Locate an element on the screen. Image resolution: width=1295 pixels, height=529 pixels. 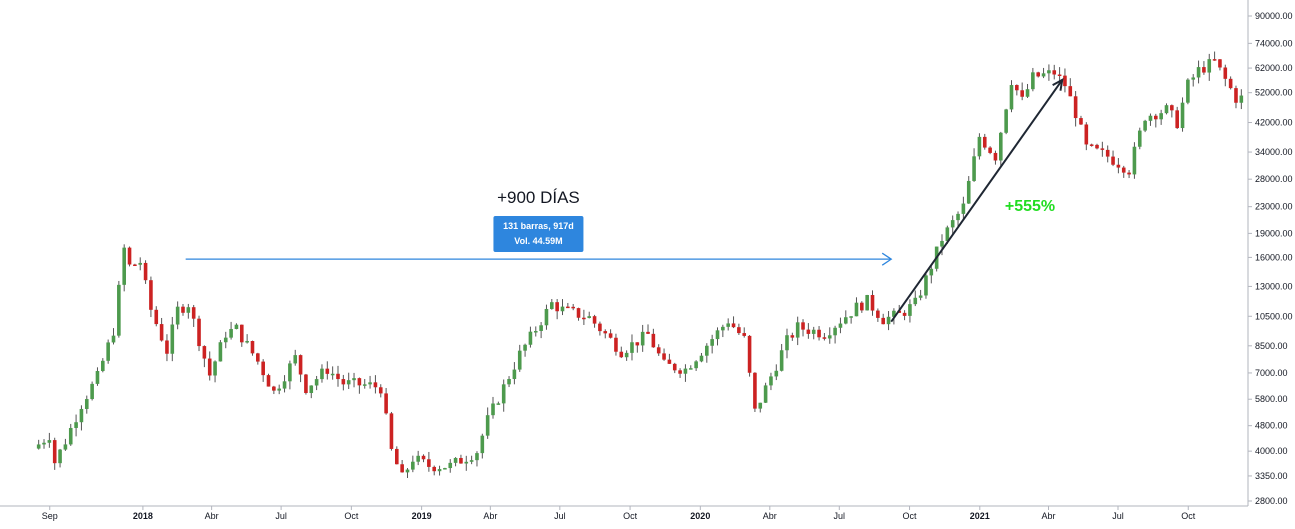
measure-volume-label: Vol. 44.59M is located at coordinates (538, 241).